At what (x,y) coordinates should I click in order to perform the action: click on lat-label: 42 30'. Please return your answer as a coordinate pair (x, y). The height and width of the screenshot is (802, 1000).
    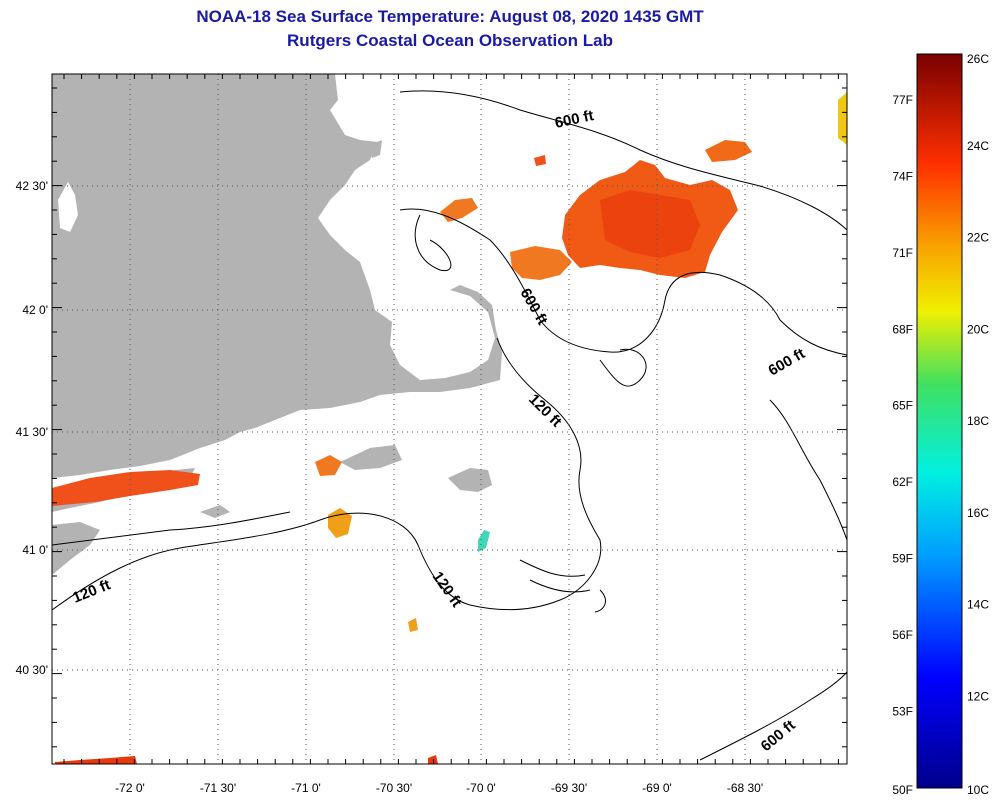
    Looking at the image, I should click on (32, 186).